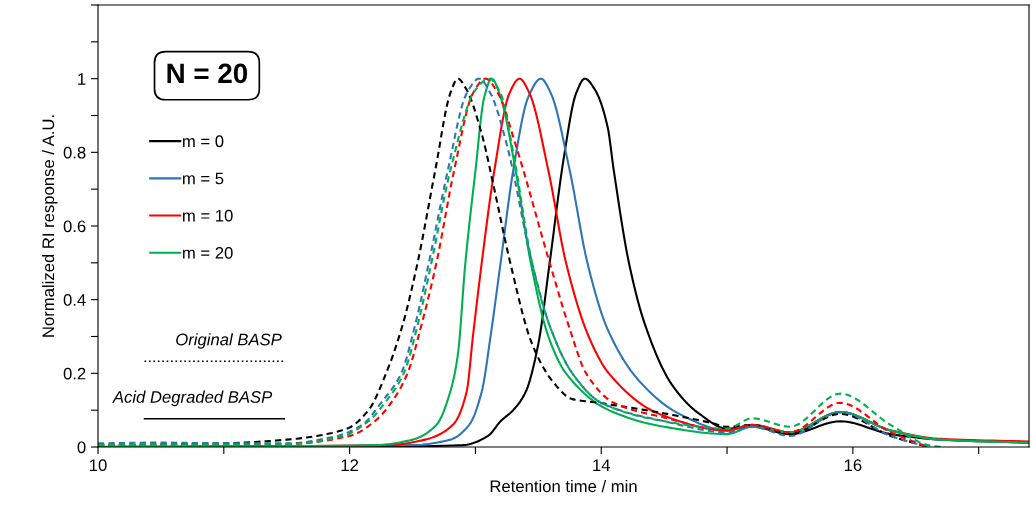  What do you see at coordinates (208, 252) in the screenshot?
I see `legend-label: m = 20` at bounding box center [208, 252].